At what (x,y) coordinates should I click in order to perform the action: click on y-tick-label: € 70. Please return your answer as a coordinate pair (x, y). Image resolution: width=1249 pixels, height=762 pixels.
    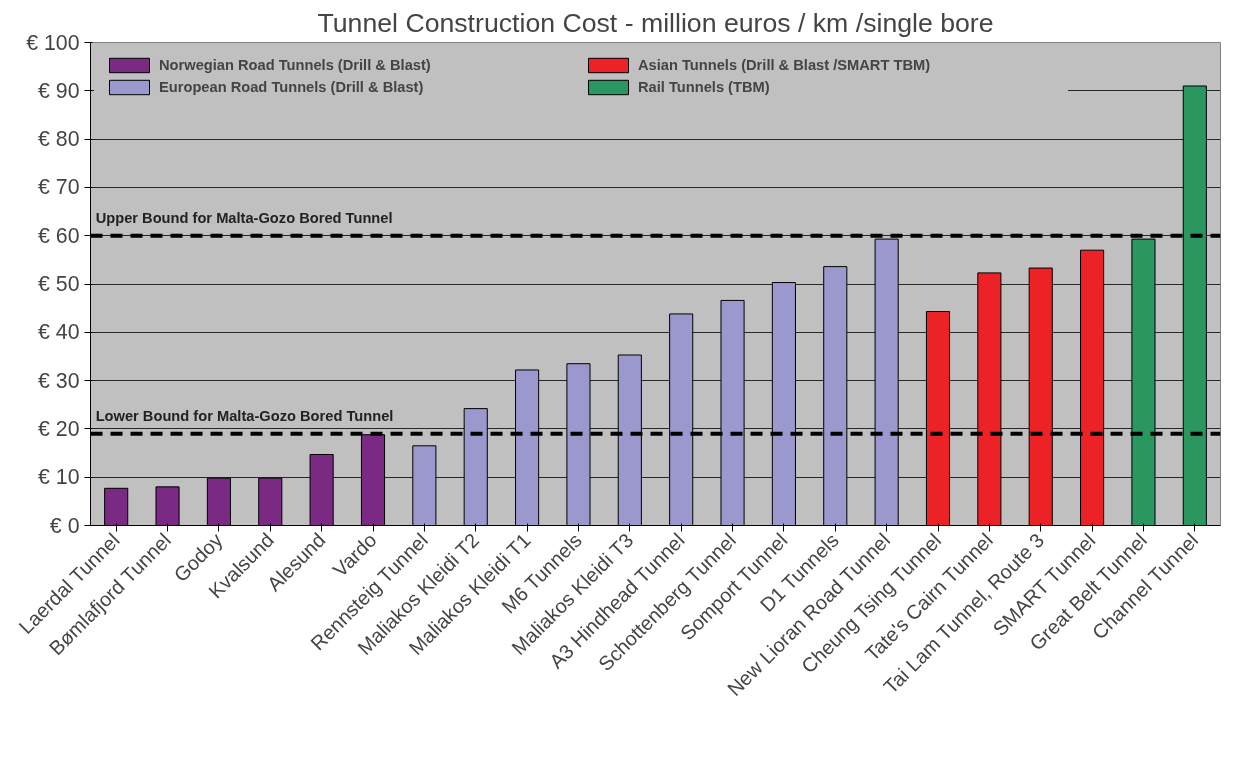
    Looking at the image, I should click on (58, 187).